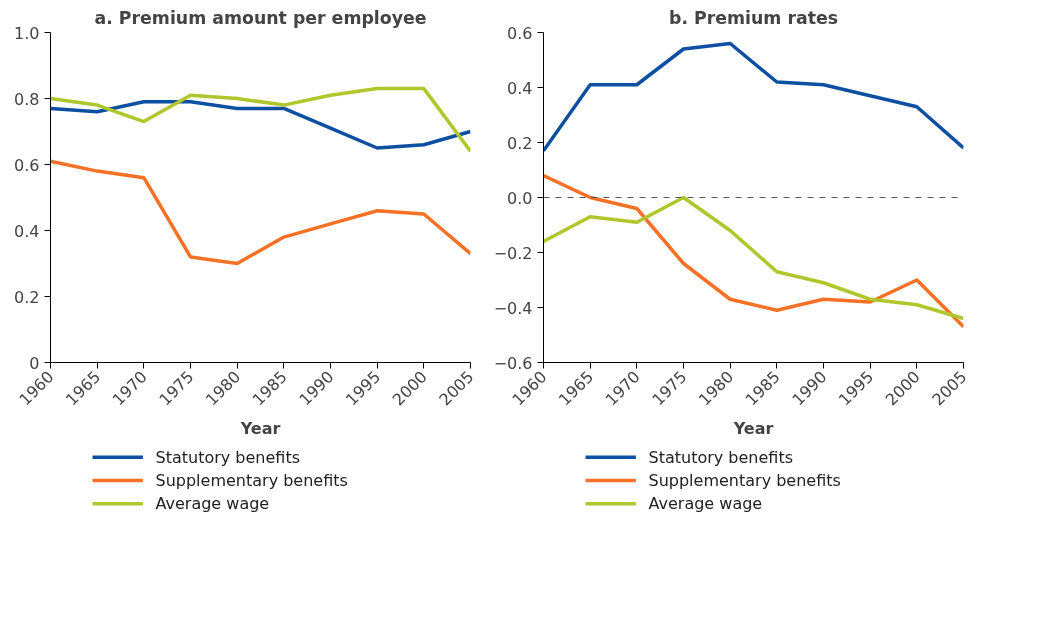 This screenshot has width=1052, height=642. Describe the element at coordinates (513, 363) in the screenshot. I see `y-tick-label: −0.6` at that location.